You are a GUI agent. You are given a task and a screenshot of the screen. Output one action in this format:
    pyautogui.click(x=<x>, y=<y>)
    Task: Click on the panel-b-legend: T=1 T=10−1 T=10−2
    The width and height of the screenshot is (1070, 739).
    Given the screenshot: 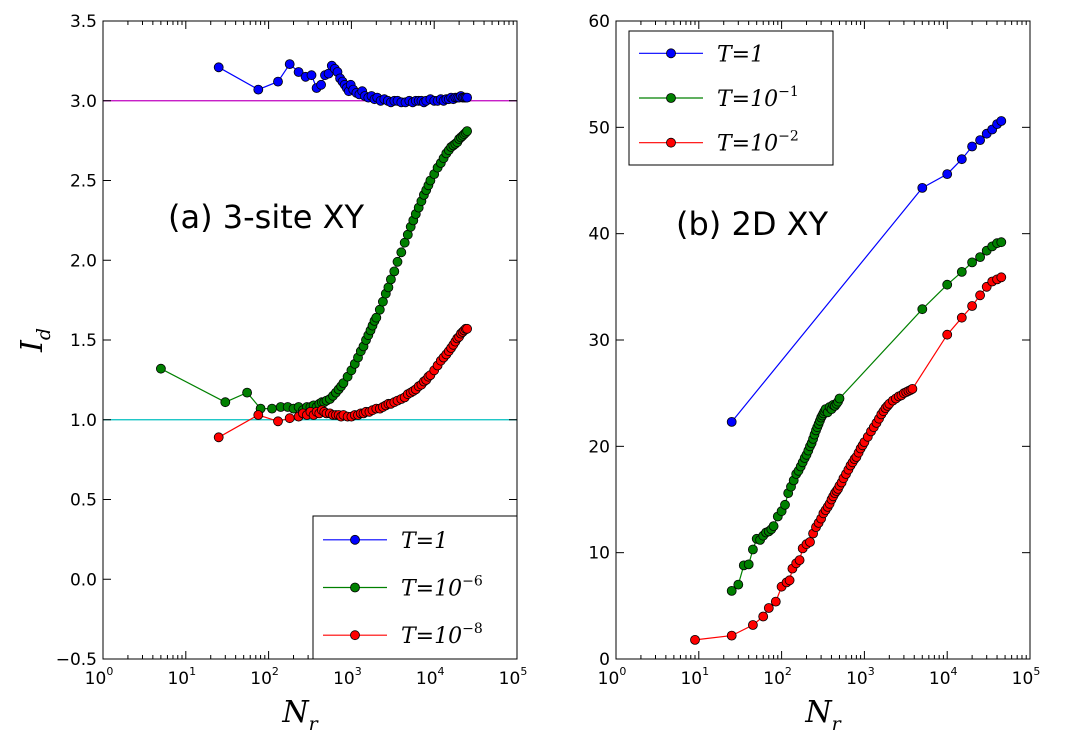 What is the action you would take?
    pyautogui.click(x=731, y=98)
    